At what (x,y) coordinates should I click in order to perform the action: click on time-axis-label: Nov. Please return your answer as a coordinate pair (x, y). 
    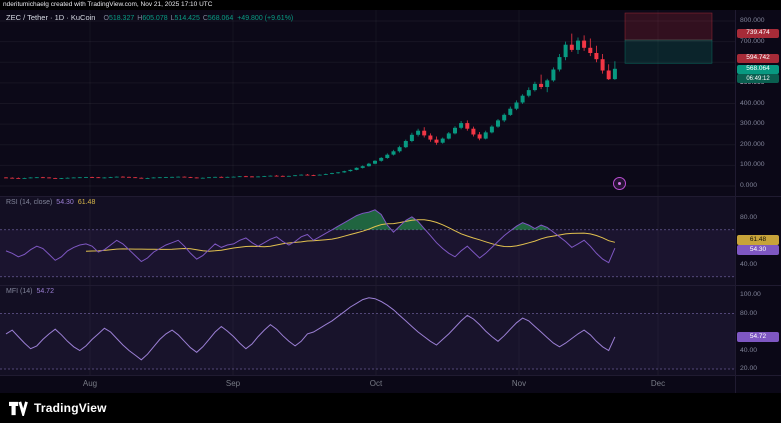
    Looking at the image, I should click on (519, 383).